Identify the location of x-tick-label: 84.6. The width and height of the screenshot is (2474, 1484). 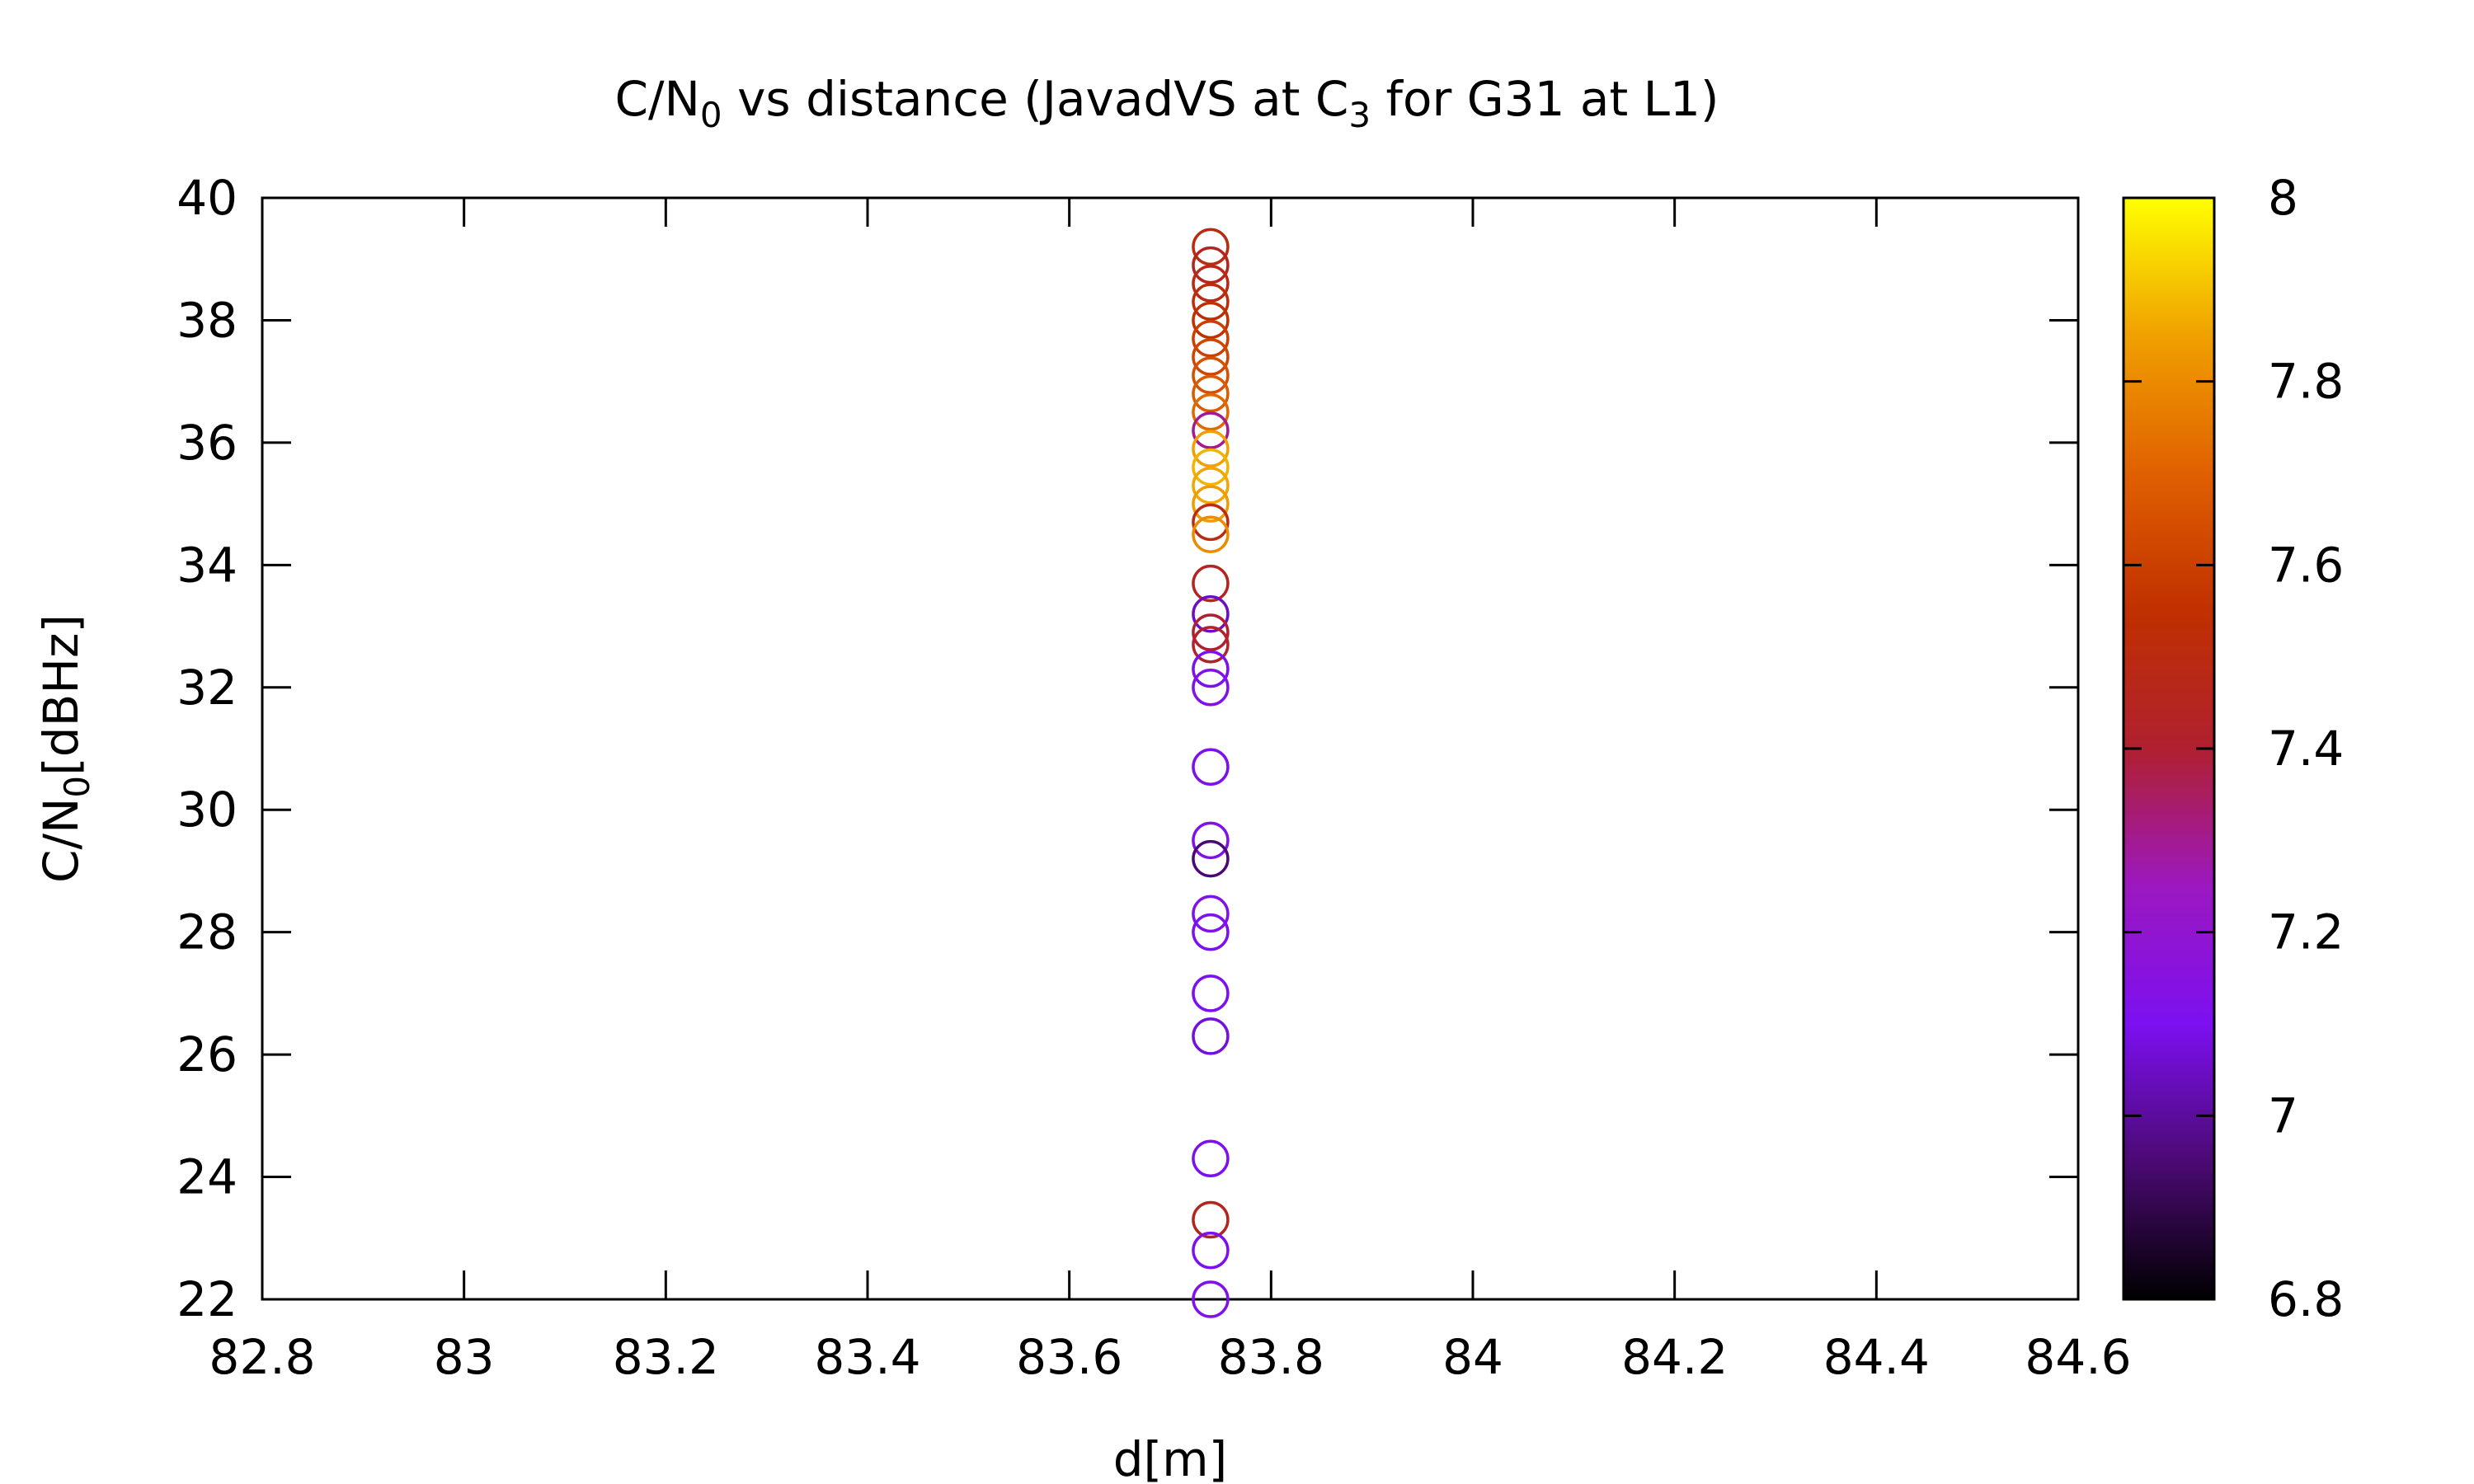
(2078, 1357).